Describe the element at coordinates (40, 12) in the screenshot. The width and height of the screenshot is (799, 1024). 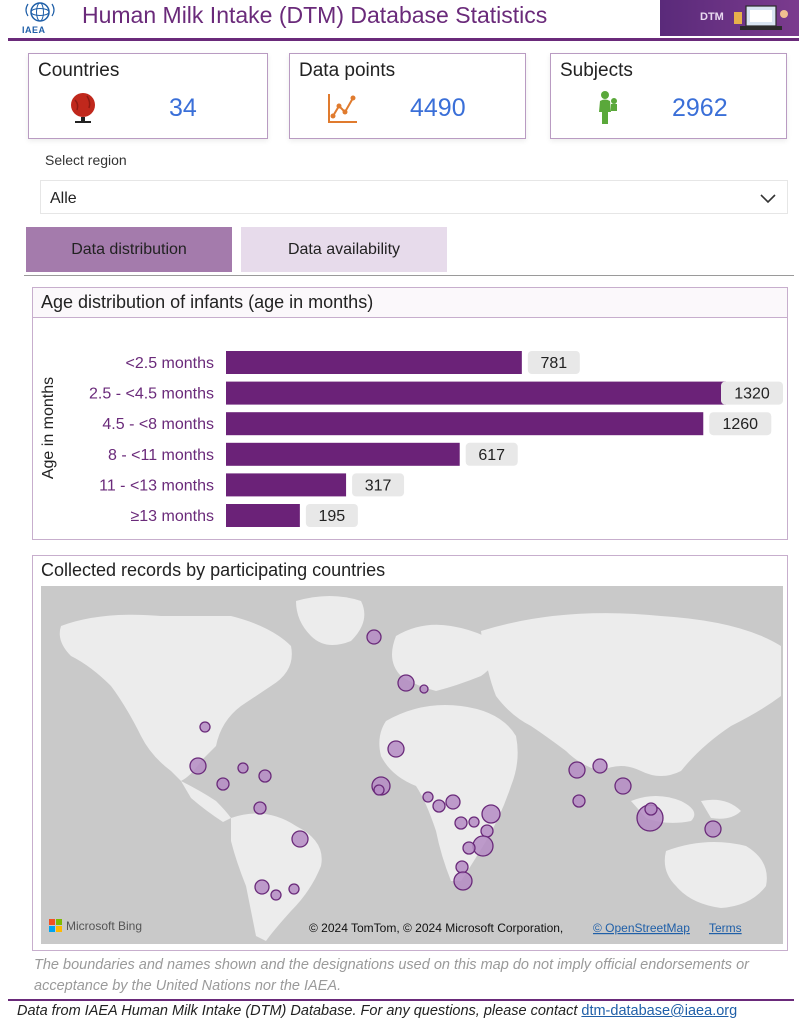
I see `iaea-emblem-icon` at that location.